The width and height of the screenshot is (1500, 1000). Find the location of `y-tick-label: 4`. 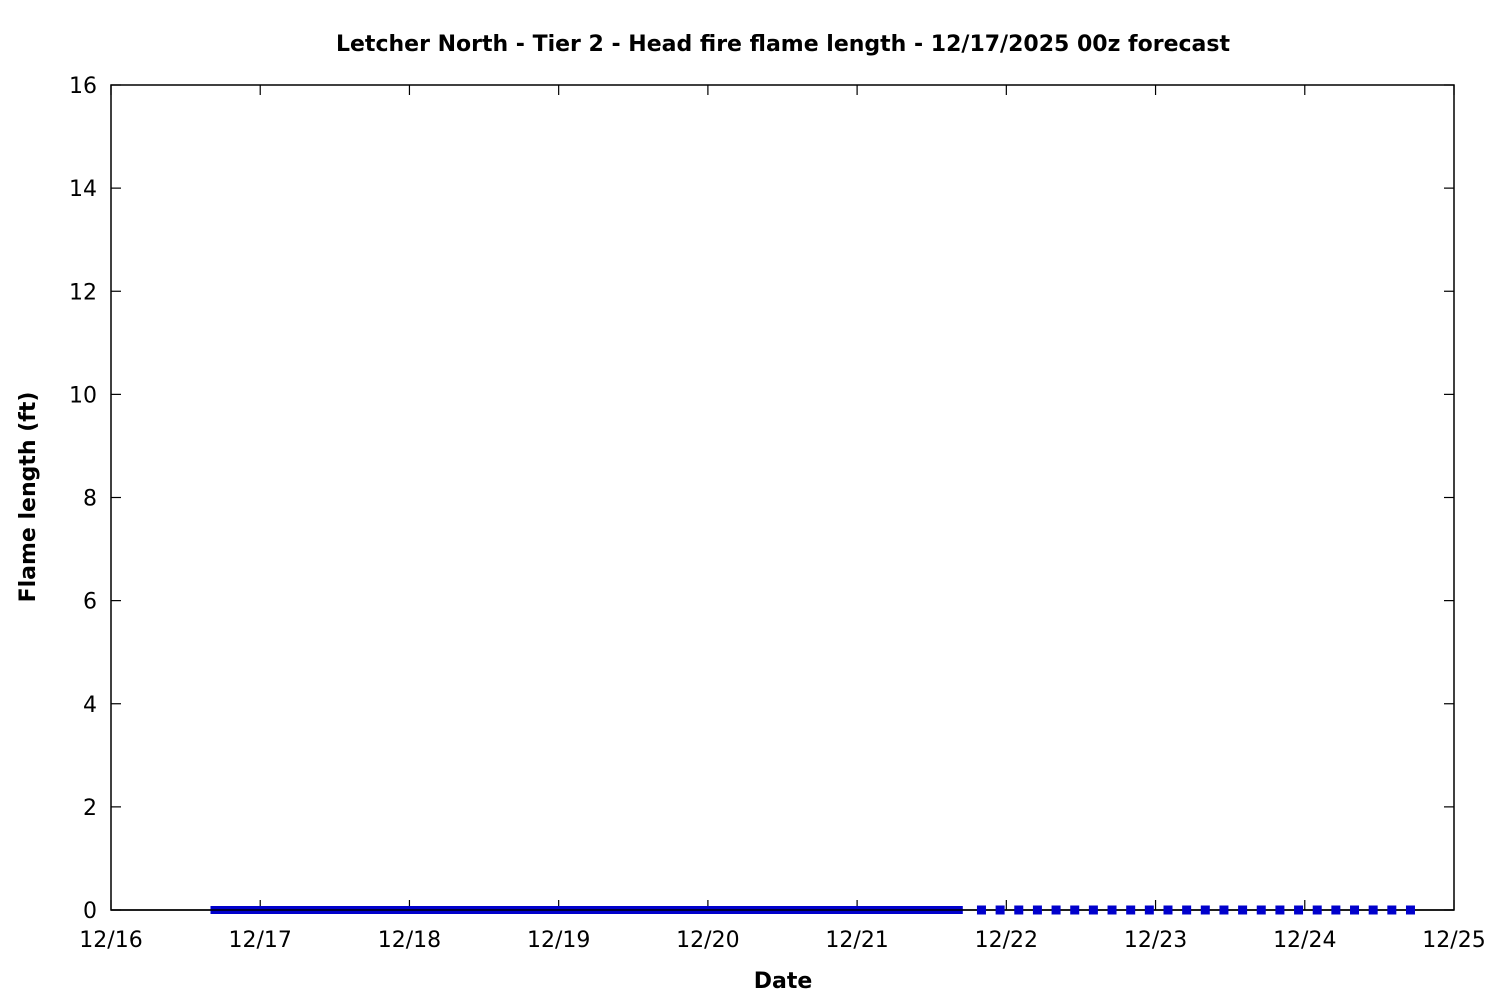

y-tick-label: 4 is located at coordinates (90, 705).